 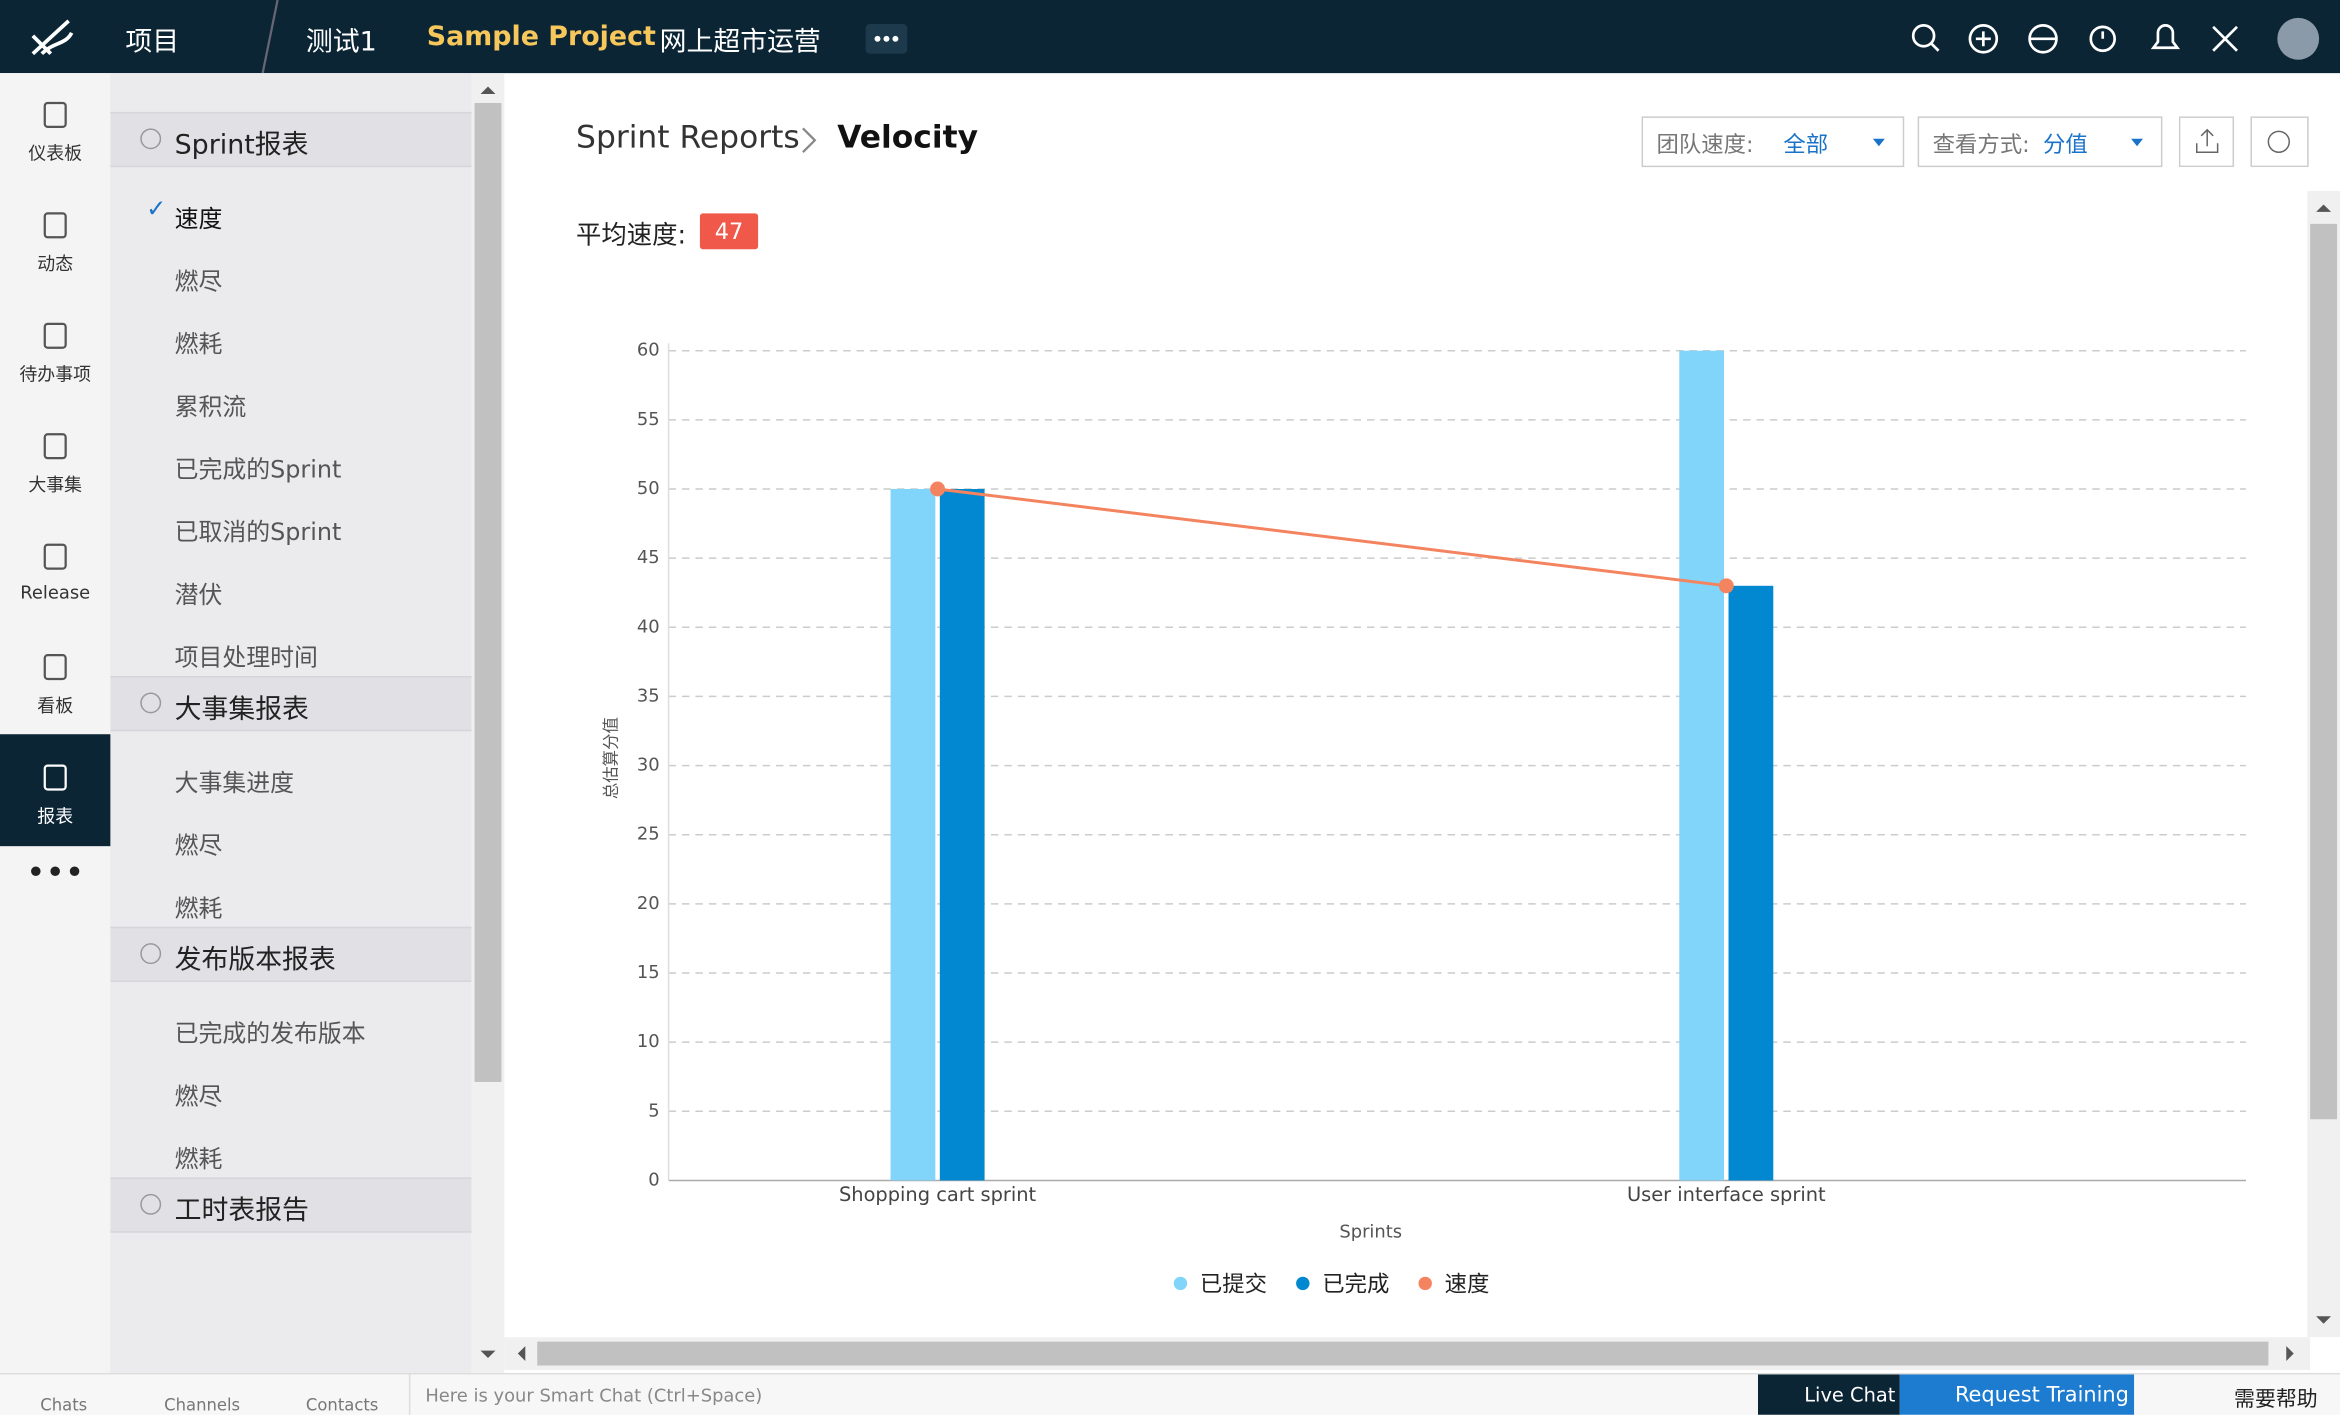 I want to click on project-tab: 测试1, so click(x=341, y=42).